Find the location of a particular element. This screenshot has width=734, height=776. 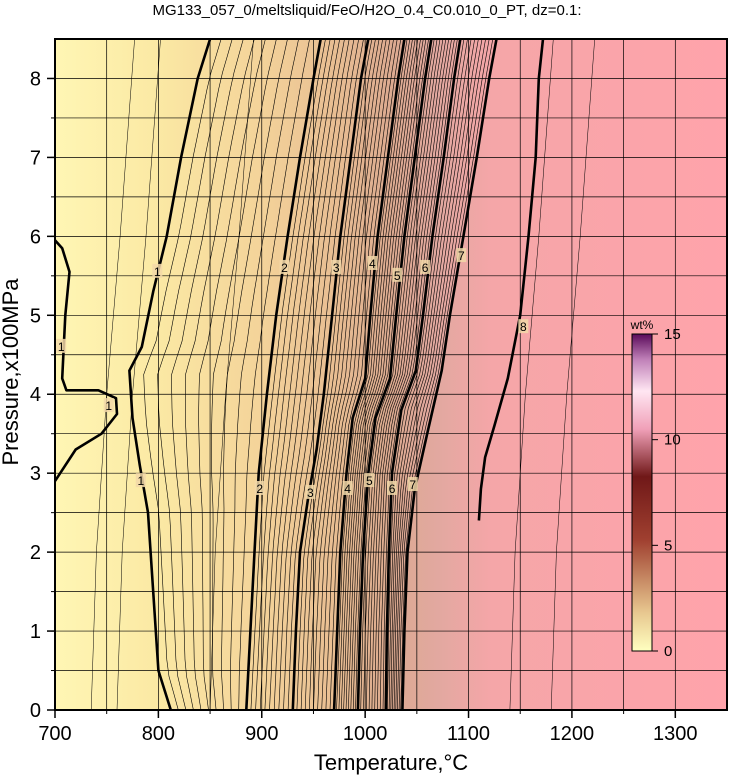

x-tick-label: 900 is located at coordinates (261, 734).